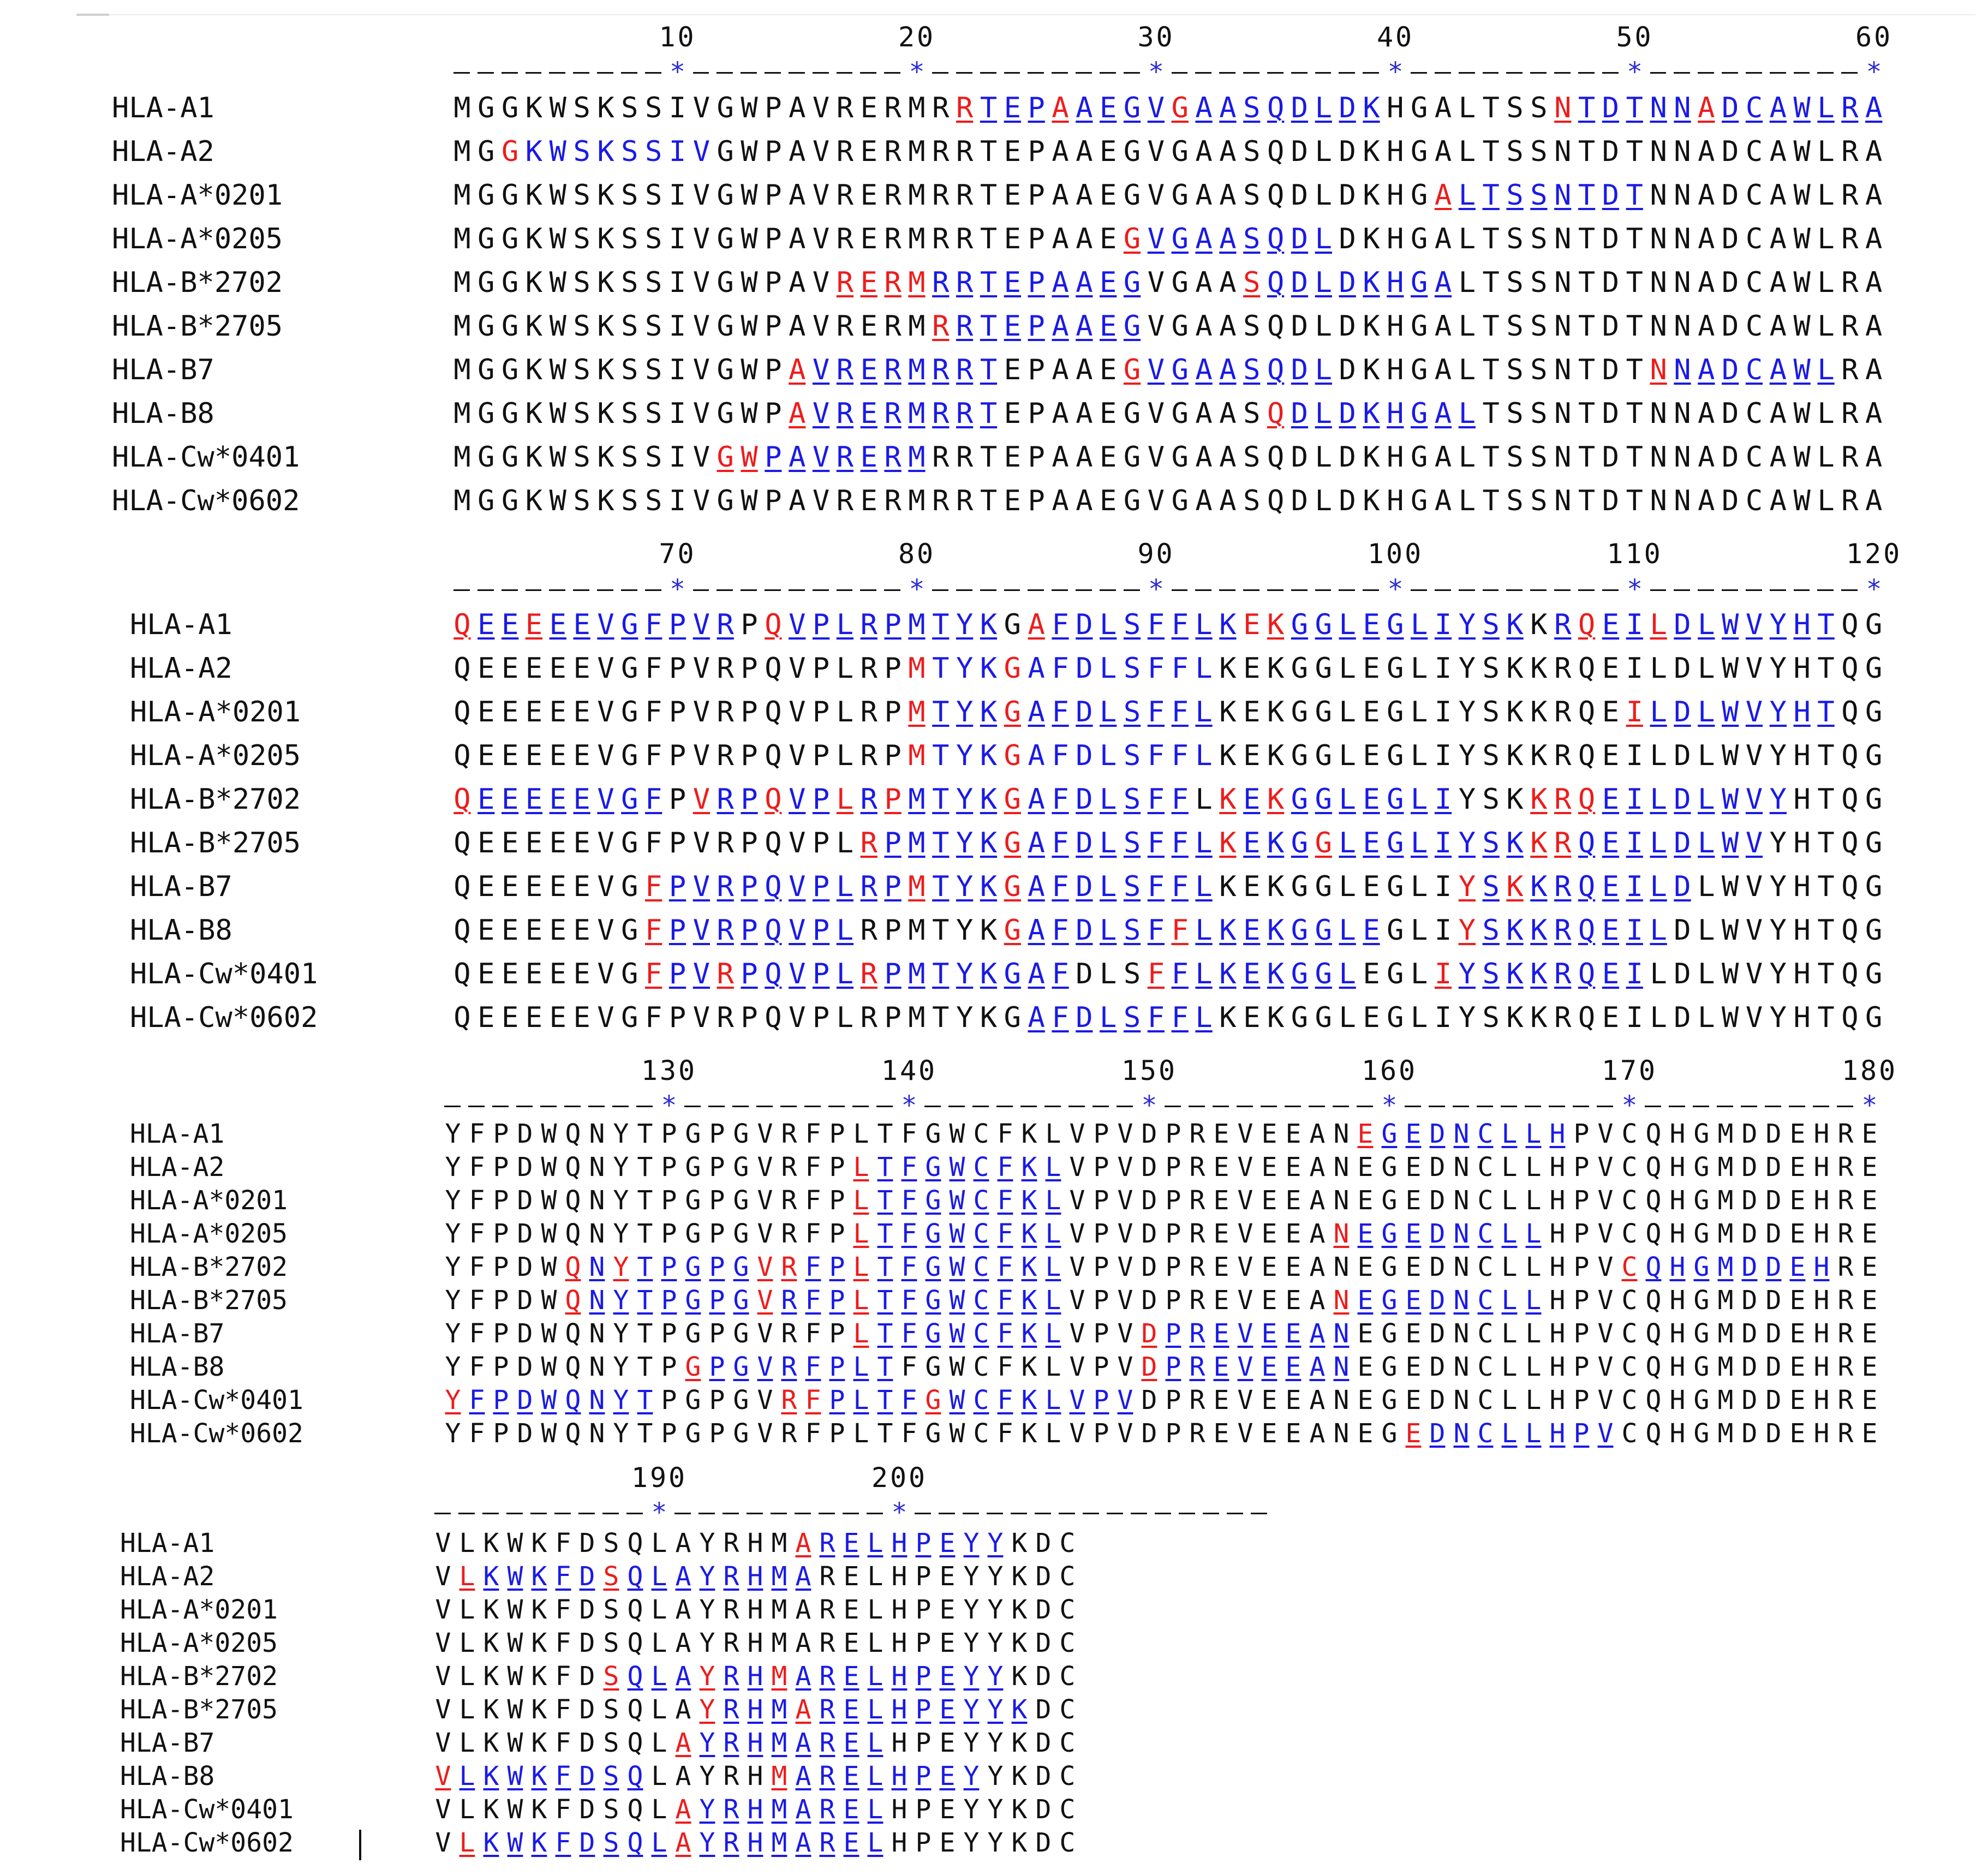  Describe the element at coordinates (181, 668) in the screenshot. I see `allele-name: HLA-A2` at that location.